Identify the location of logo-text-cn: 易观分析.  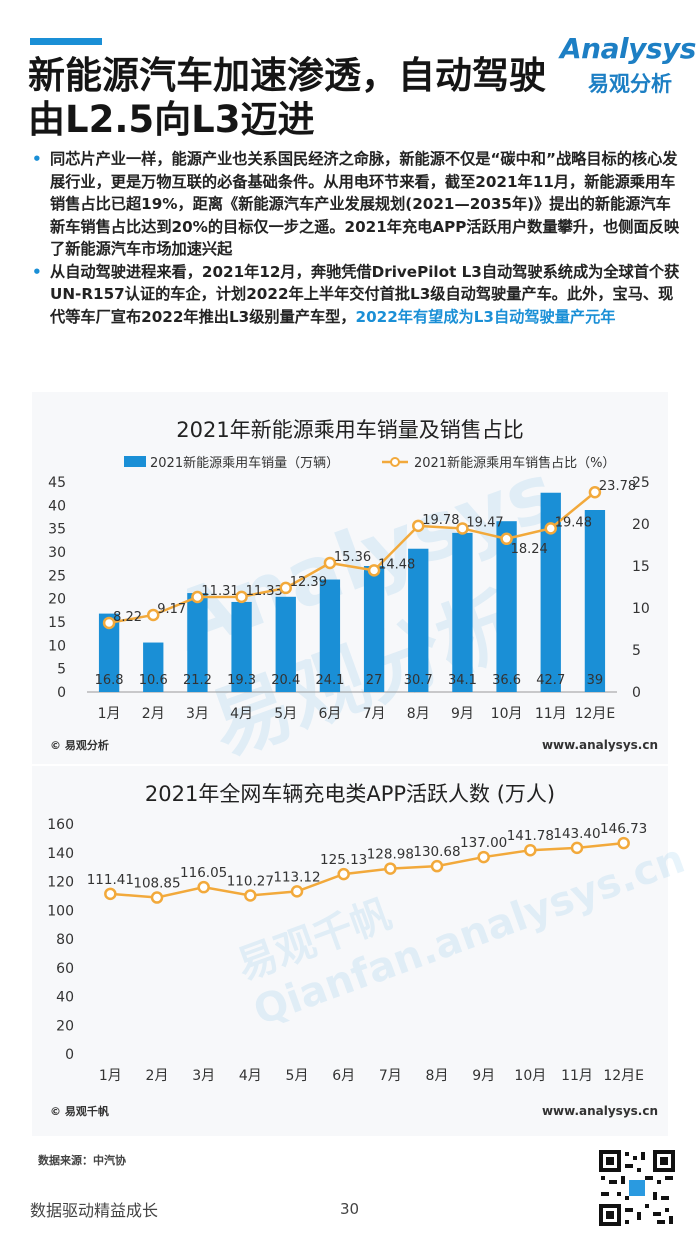
(630, 84).